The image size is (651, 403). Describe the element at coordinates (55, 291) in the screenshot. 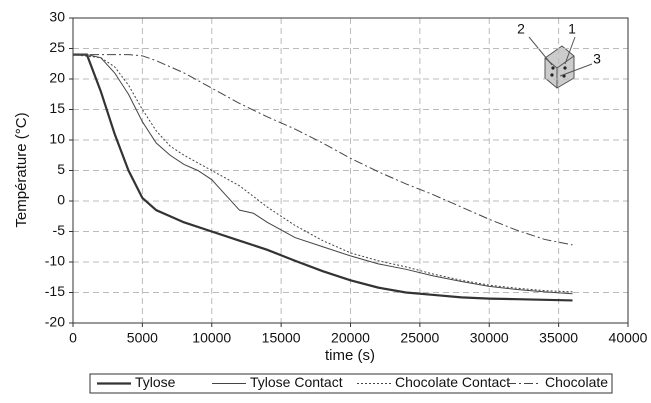

I see `y-tick-label: -15` at that location.